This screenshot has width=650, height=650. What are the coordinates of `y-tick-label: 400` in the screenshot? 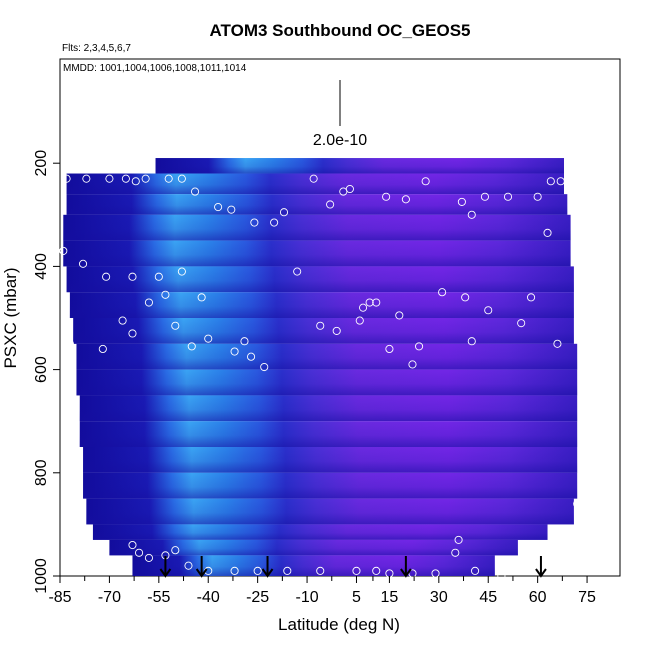 It's located at (41, 266).